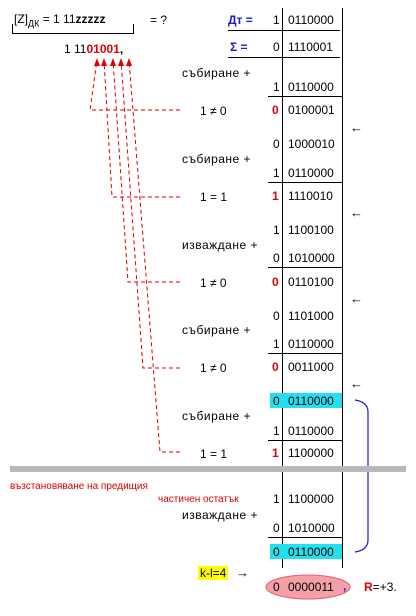 This screenshot has height=616, width=416. Describe the element at coordinates (310, 196) in the screenshot. I see `row-value: 1110010` at that location.